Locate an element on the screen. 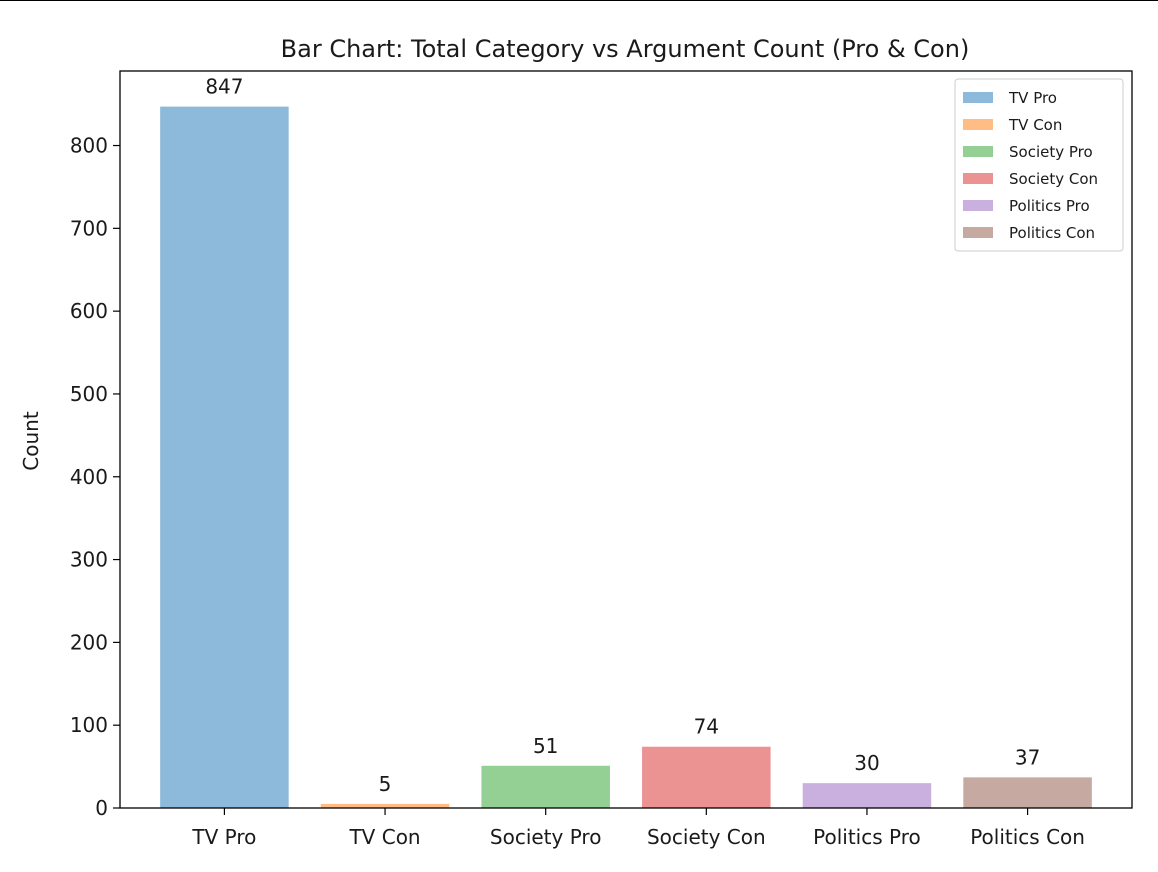 This screenshot has width=1158, height=872. y-tick-label: 100 is located at coordinates (89, 725).